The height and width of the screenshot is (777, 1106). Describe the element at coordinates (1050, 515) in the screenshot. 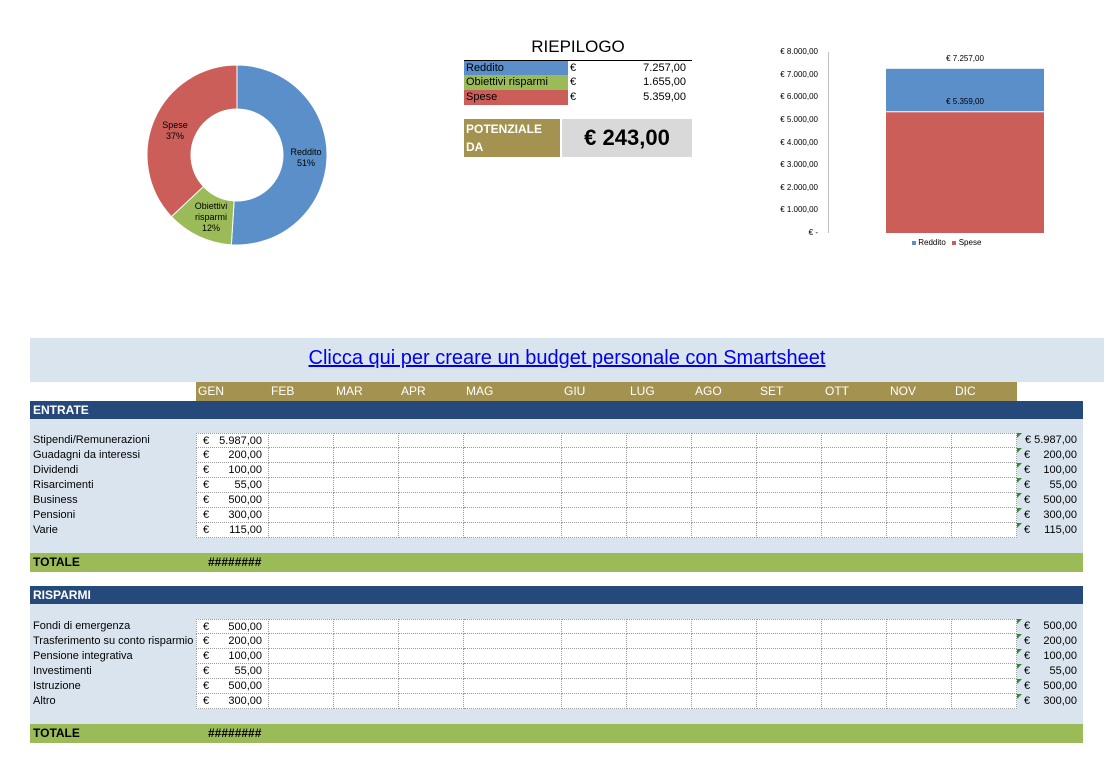

I see `row-total: €300,00` at that location.